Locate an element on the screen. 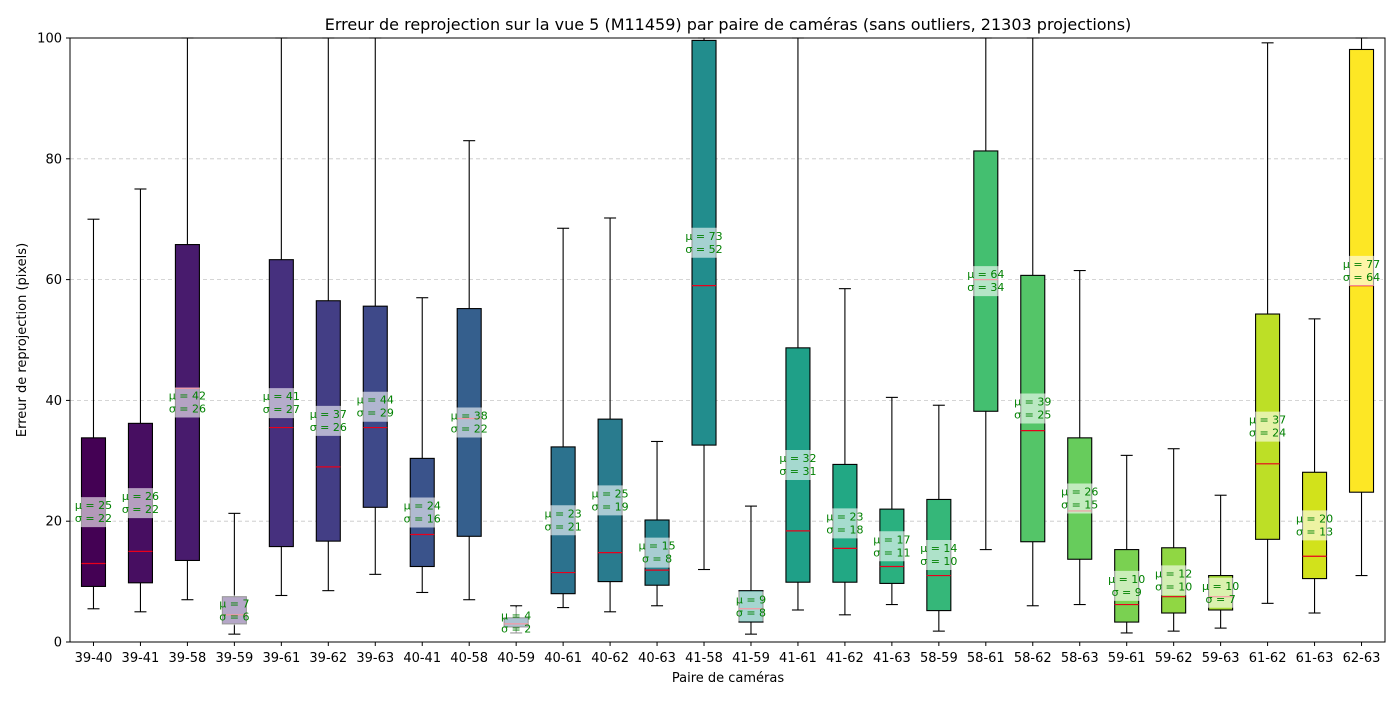 The height and width of the screenshot is (704, 1400). y-tick-label: 80 is located at coordinates (53, 159).